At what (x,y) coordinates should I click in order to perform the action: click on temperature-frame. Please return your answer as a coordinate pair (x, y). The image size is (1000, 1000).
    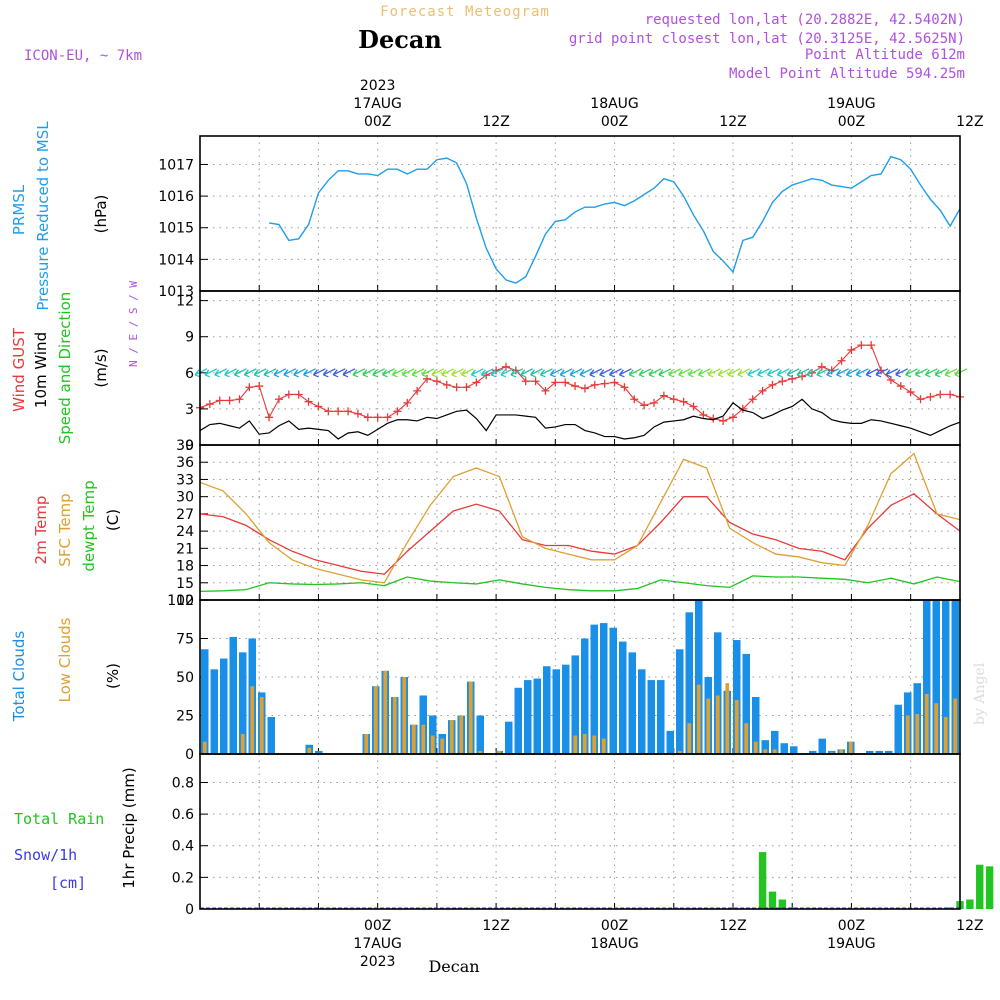
    Looking at the image, I should click on (580, 522).